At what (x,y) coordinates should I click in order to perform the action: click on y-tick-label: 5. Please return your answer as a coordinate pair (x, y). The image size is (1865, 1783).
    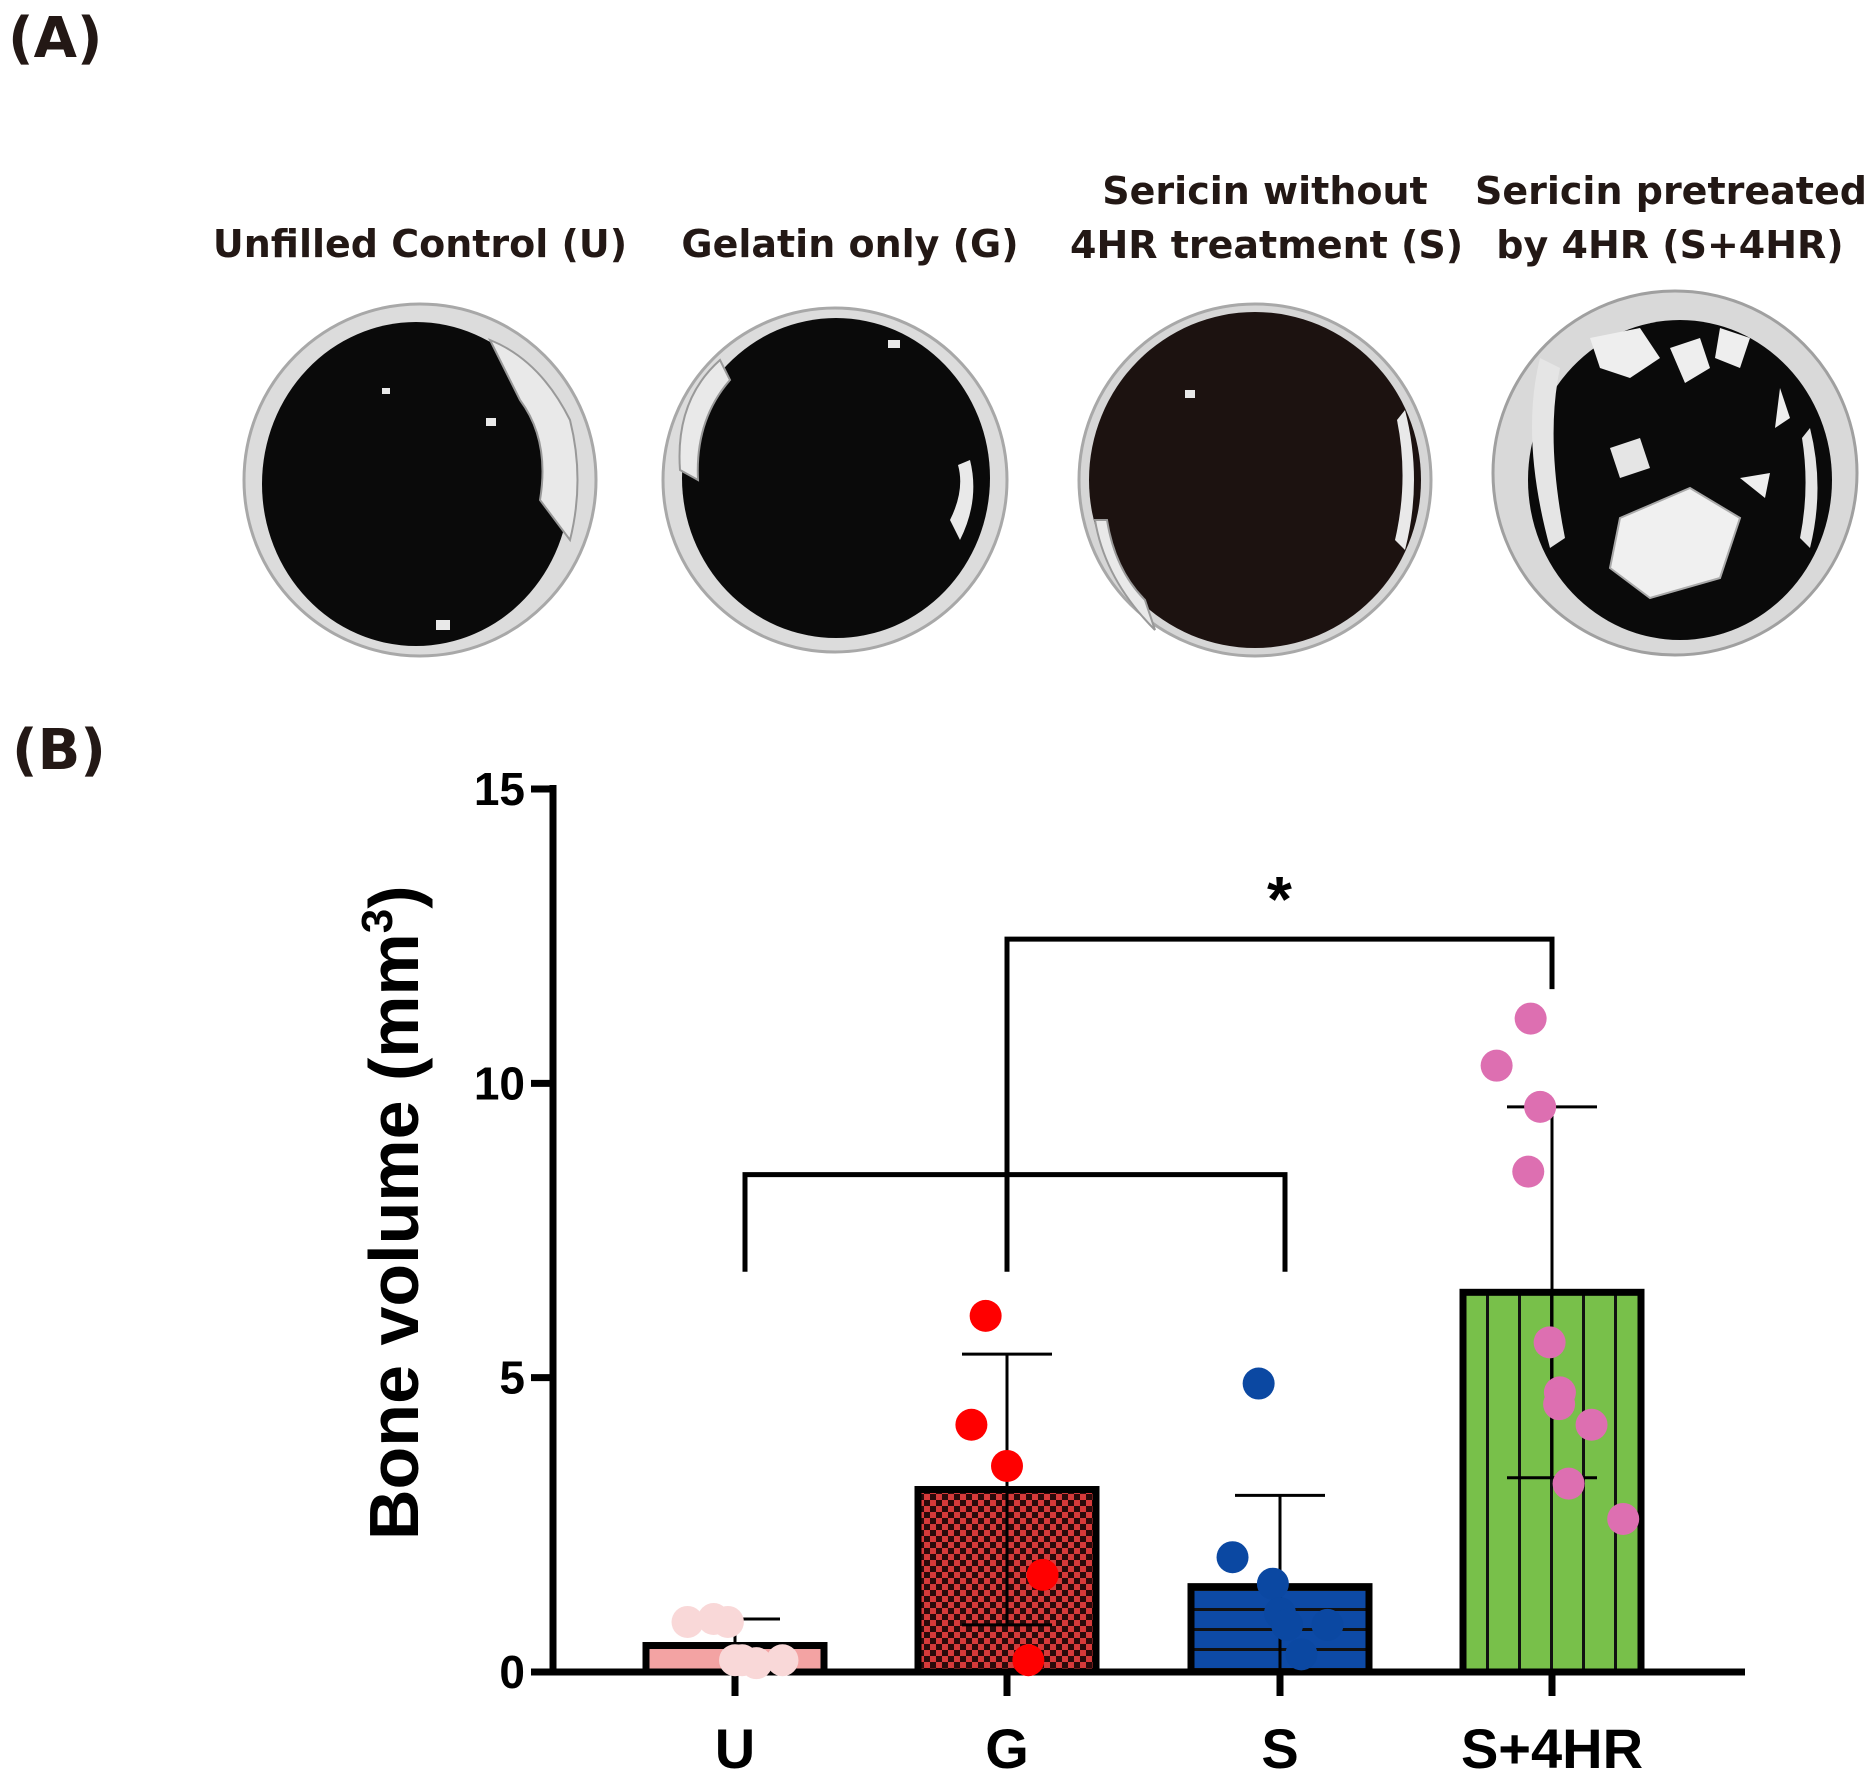
    Looking at the image, I should click on (512, 1378).